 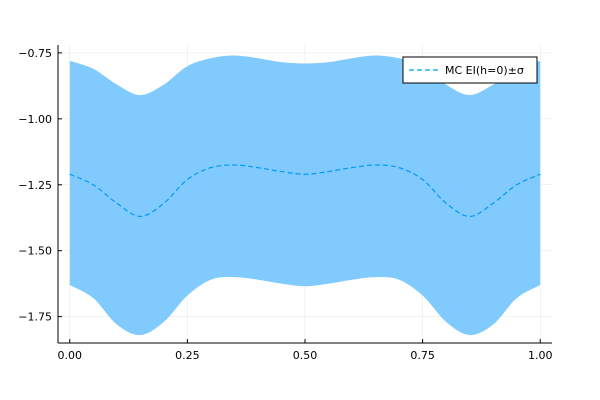 I want to click on legend: MC EI(h=0)±σ, so click(x=470, y=70).